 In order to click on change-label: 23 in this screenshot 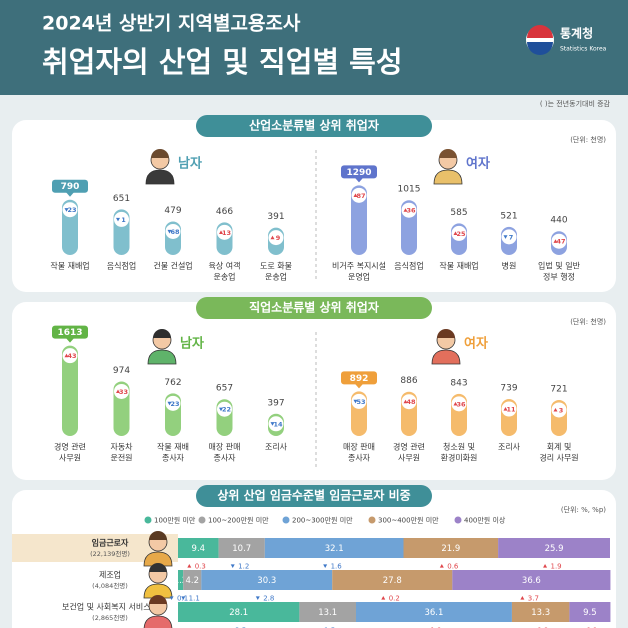, I will do `click(71, 210)`.